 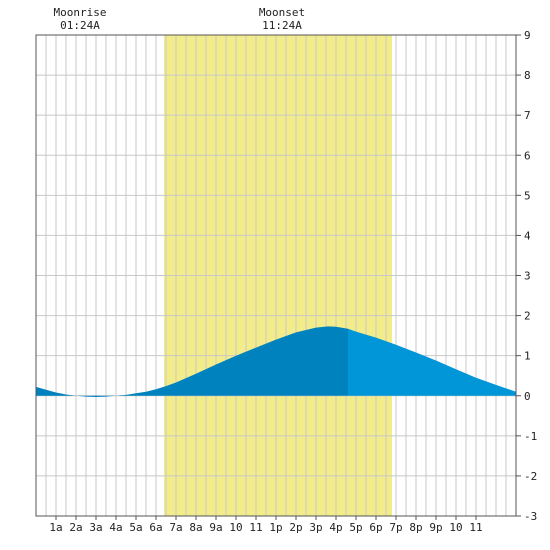 What do you see at coordinates (415, 527) in the screenshot?
I see `x-tick-label: 8p` at bounding box center [415, 527].